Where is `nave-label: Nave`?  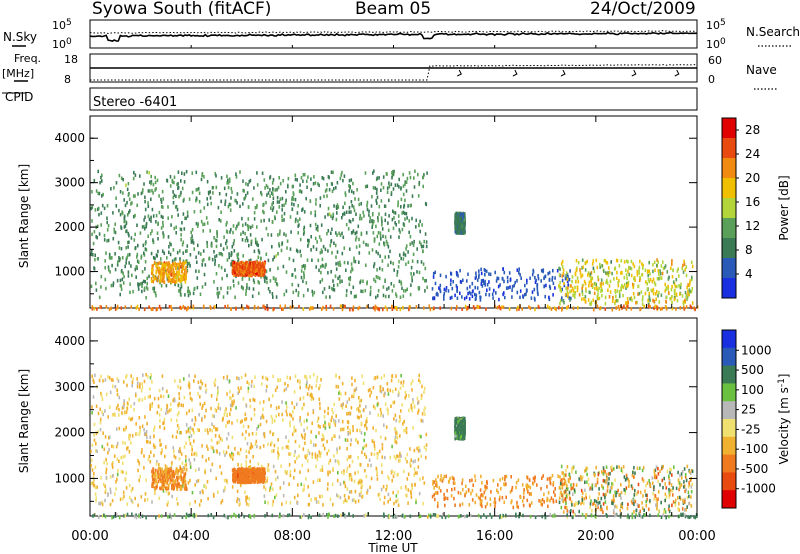 nave-label: Nave is located at coordinates (761, 70).